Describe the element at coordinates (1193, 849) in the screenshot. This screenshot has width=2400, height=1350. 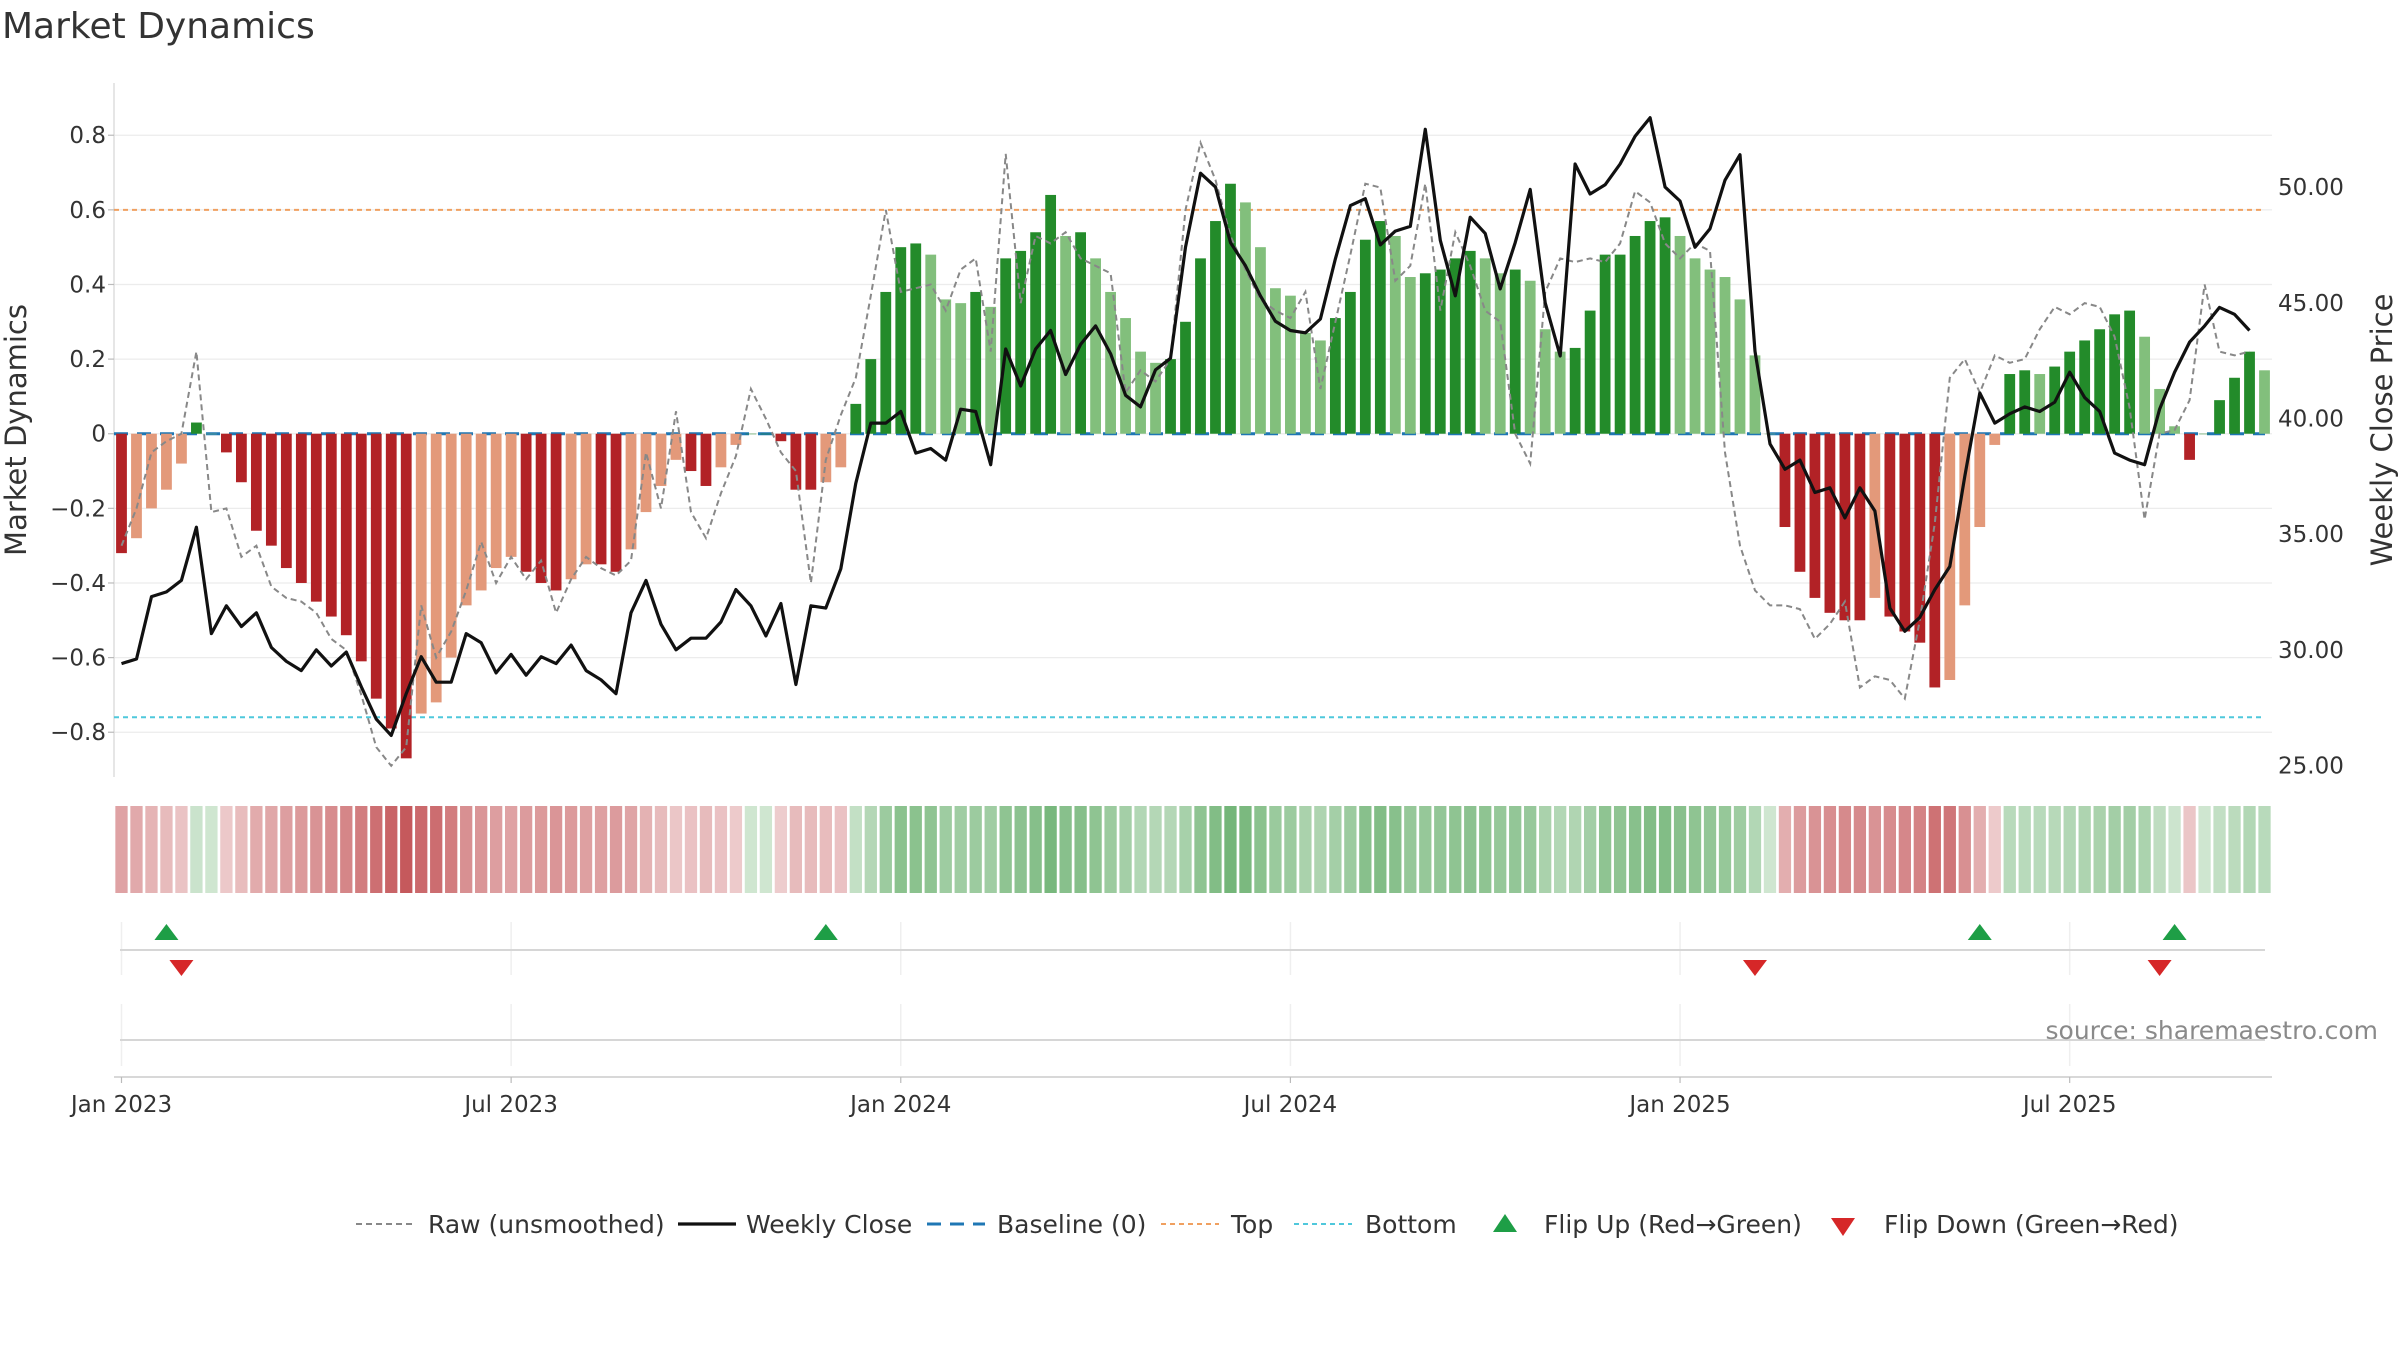
I see `dynamics-heat-strip` at that location.